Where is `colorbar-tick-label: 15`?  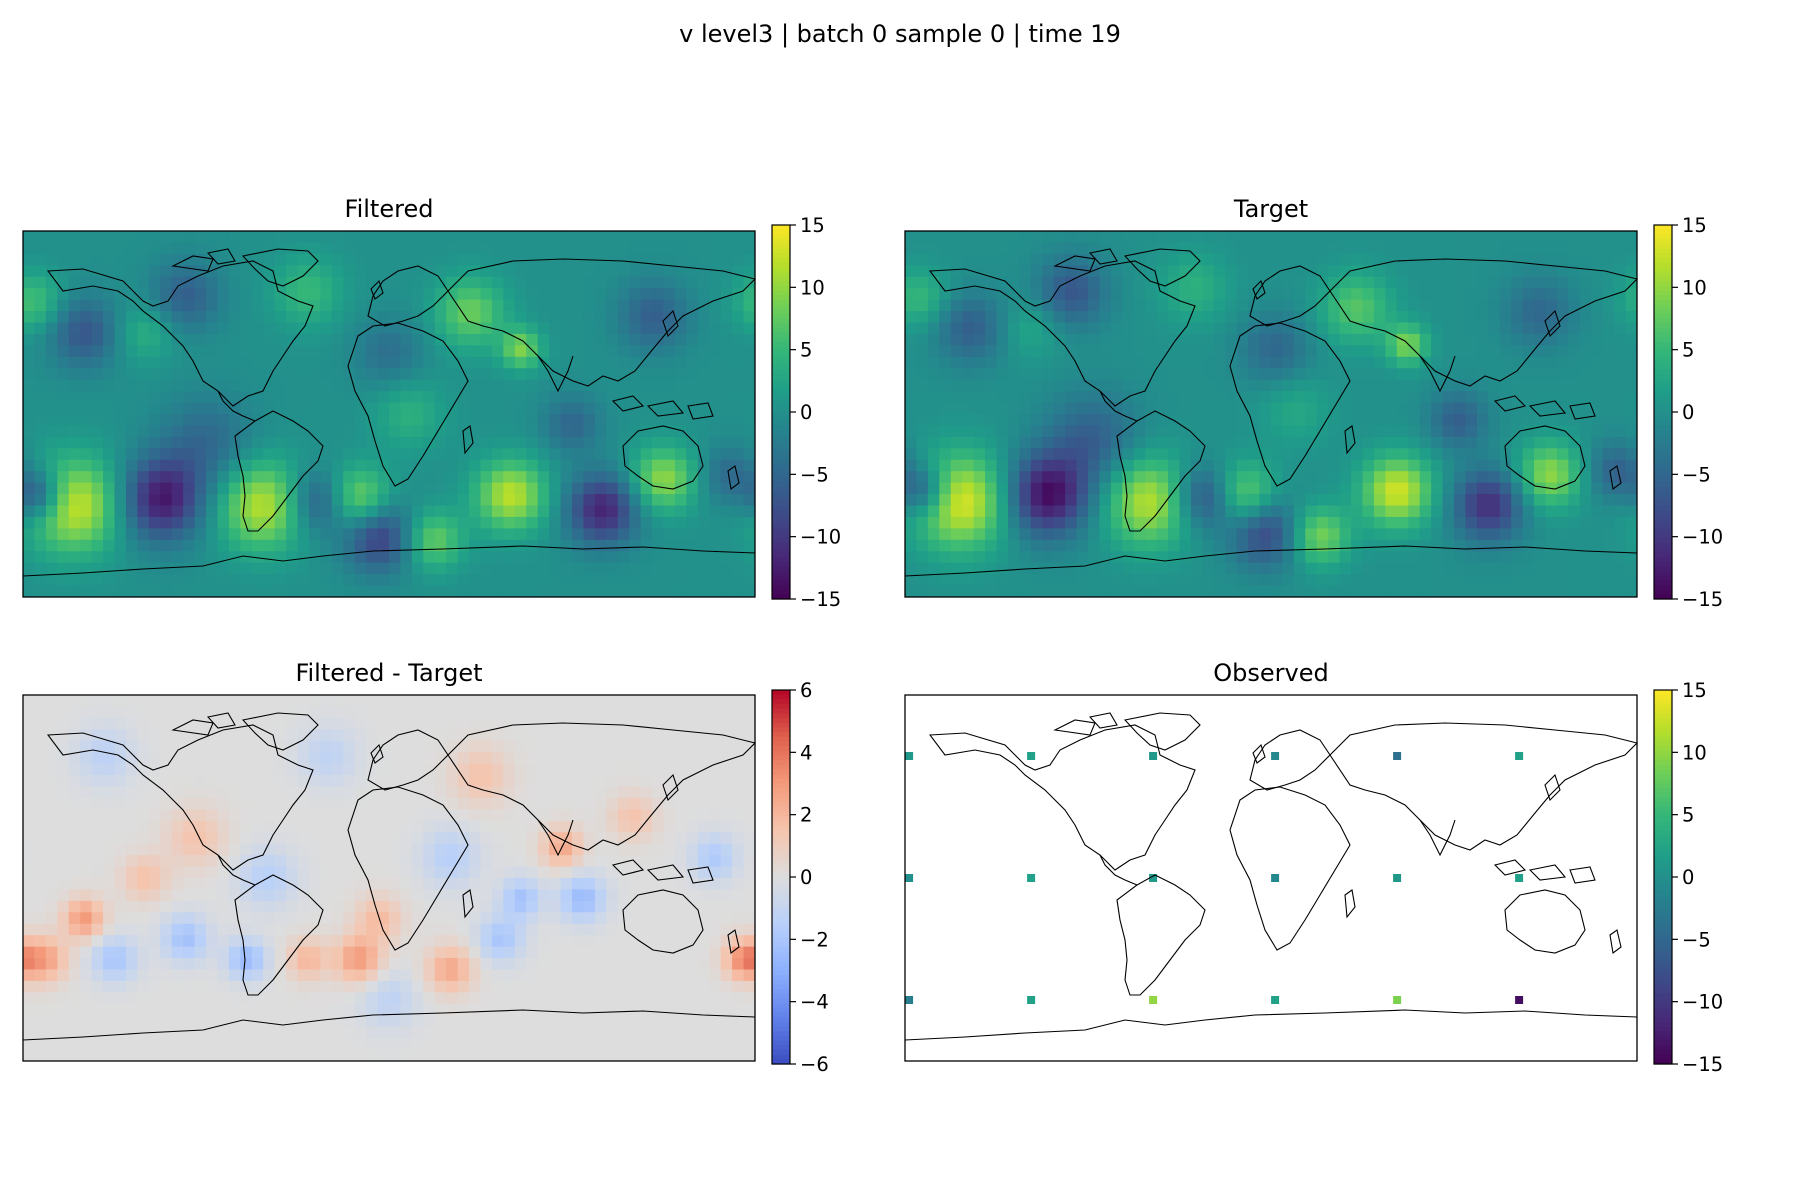
colorbar-tick-label: 15 is located at coordinates (812, 225).